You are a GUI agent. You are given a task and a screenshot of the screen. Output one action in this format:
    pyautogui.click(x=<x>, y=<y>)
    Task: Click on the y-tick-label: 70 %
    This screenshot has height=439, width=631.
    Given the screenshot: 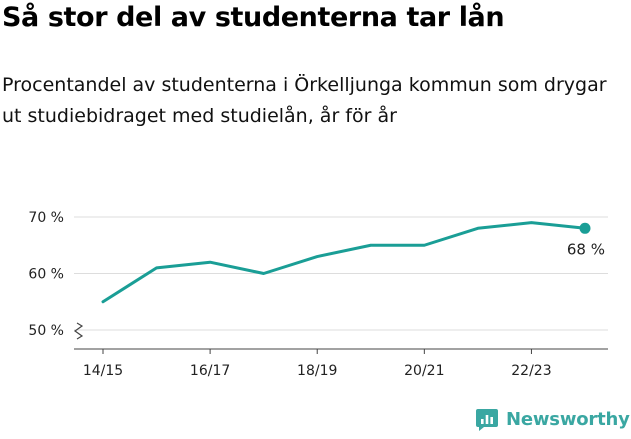 What is the action you would take?
    pyautogui.click(x=46, y=218)
    